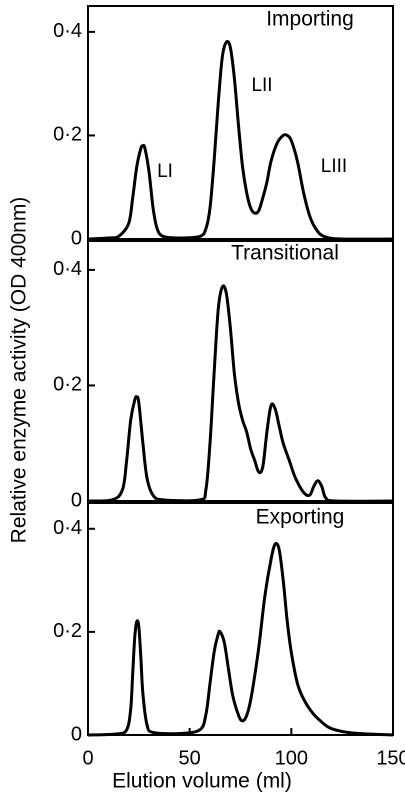 This screenshot has width=405, height=795. Describe the element at coordinates (165, 171) in the screenshot. I see `peak-label: LI` at that location.